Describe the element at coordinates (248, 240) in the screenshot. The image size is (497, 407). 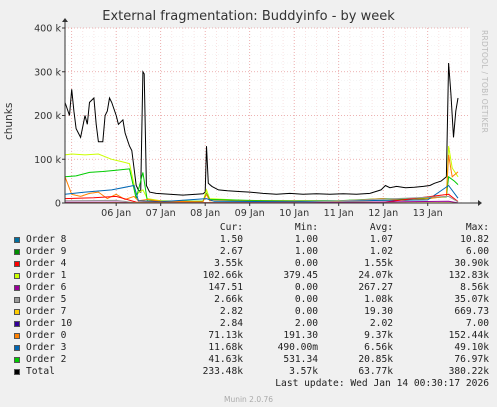
I see `legend-row: Order 8 1.50 1.00 1.07 10.82` at that location.